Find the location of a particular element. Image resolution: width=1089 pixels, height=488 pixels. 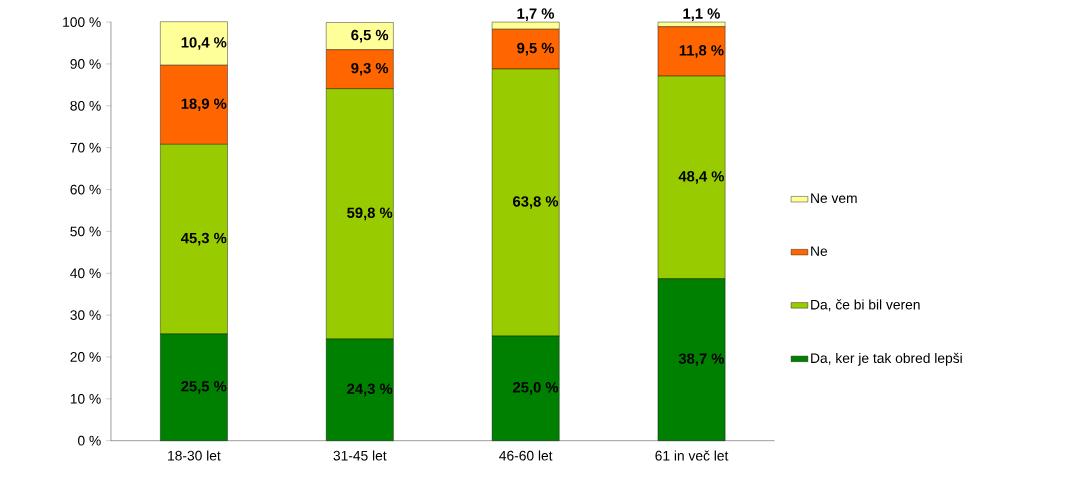

x-tick-label: 18-30 let is located at coordinates (194, 455).